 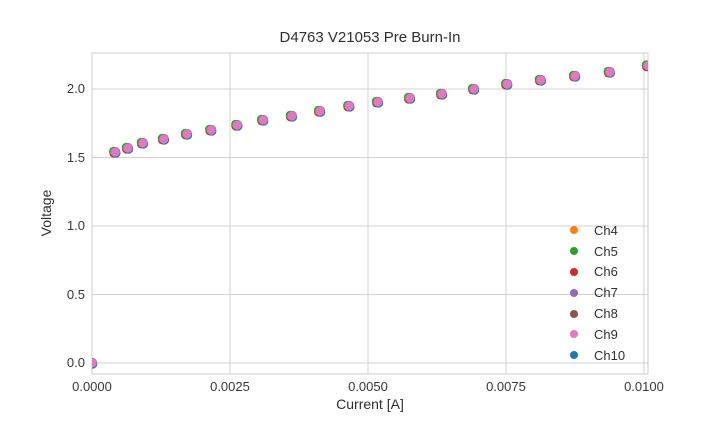 What do you see at coordinates (75, 294) in the screenshot?
I see `y-tick-label: 0.5` at bounding box center [75, 294].